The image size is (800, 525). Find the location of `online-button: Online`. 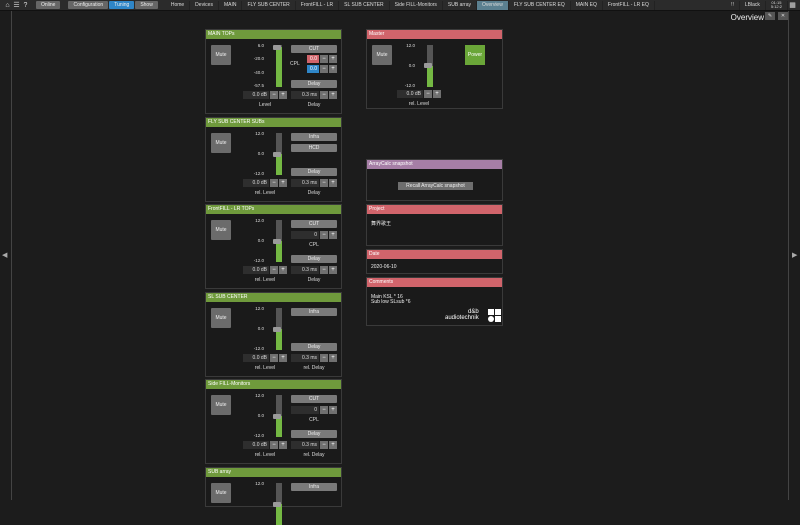

online-button: Online is located at coordinates (48, 5).